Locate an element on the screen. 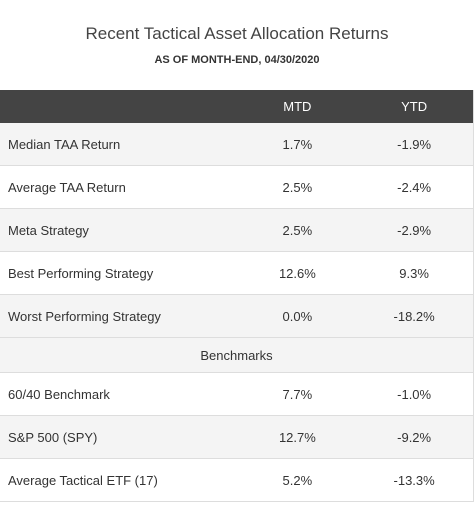  page-subtitle: AS OF MONTH-END, 04/30/2020 is located at coordinates (237, 60).